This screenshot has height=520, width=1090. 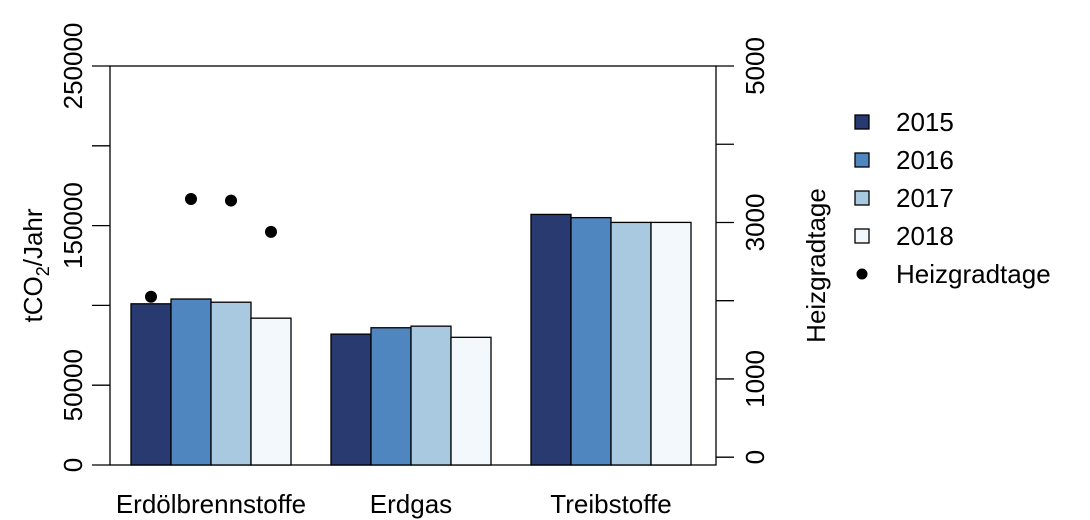 I want to click on bar-2-2016, so click(x=591, y=341).